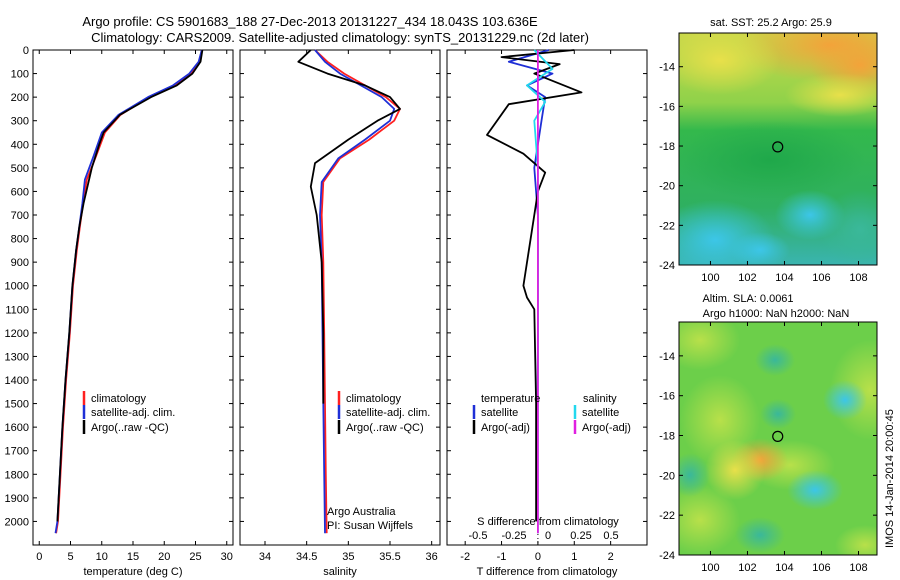 This screenshot has height=580, width=900. I want to click on x-tick-label: 25, so click(195, 557).